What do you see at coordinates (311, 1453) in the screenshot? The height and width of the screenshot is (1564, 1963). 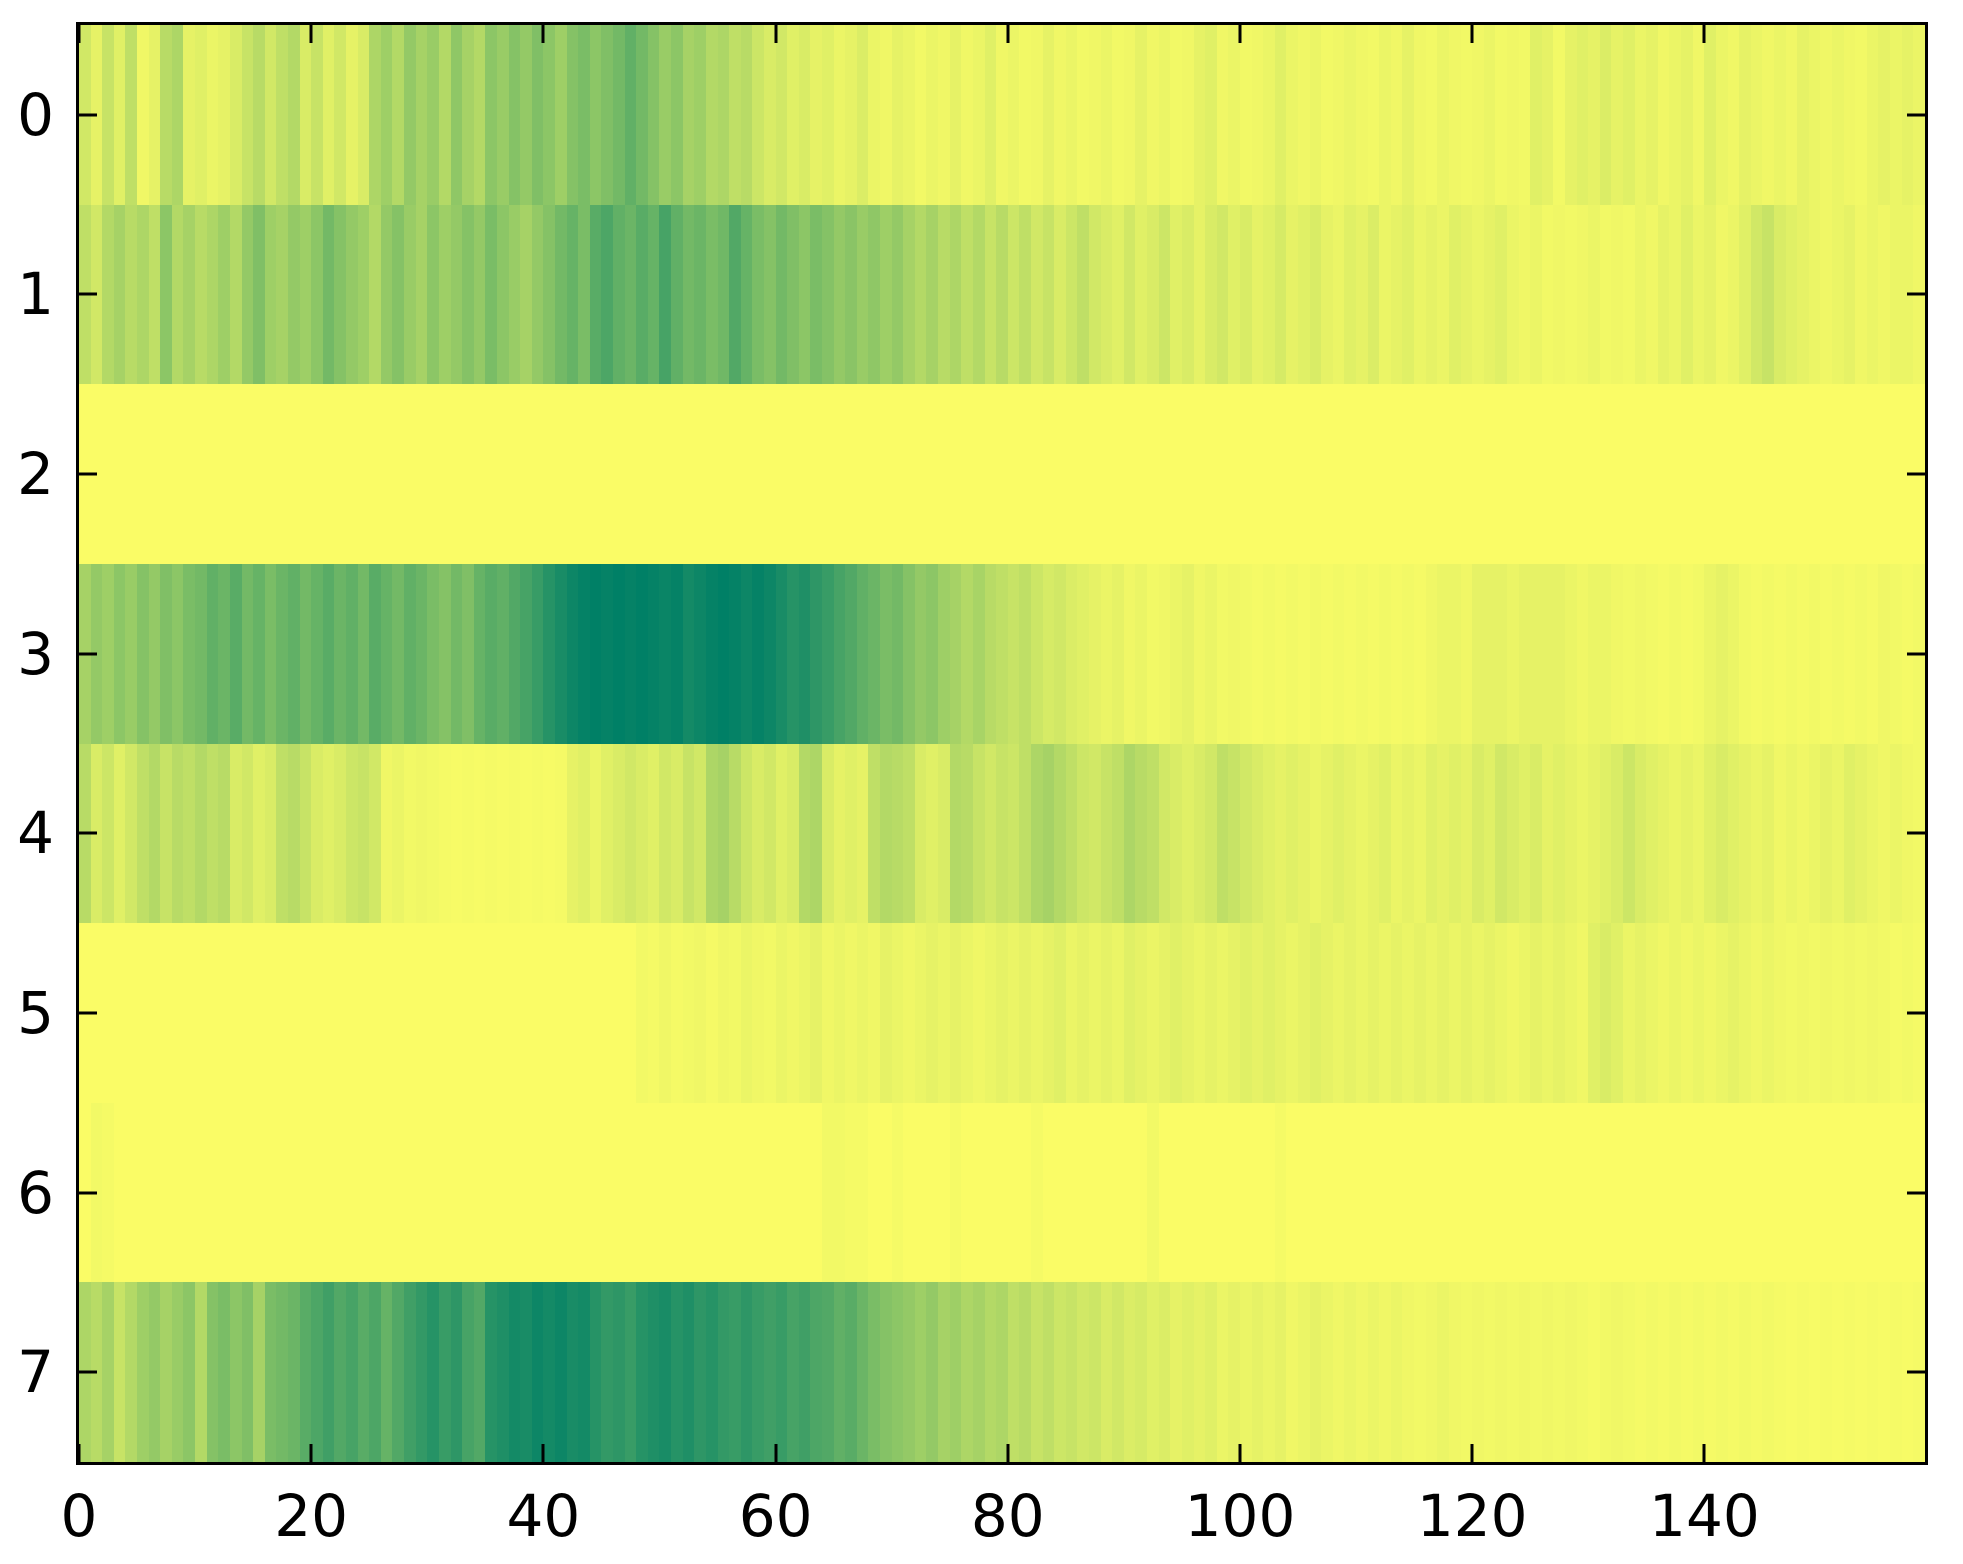 I see `x-tick-mark` at bounding box center [311, 1453].